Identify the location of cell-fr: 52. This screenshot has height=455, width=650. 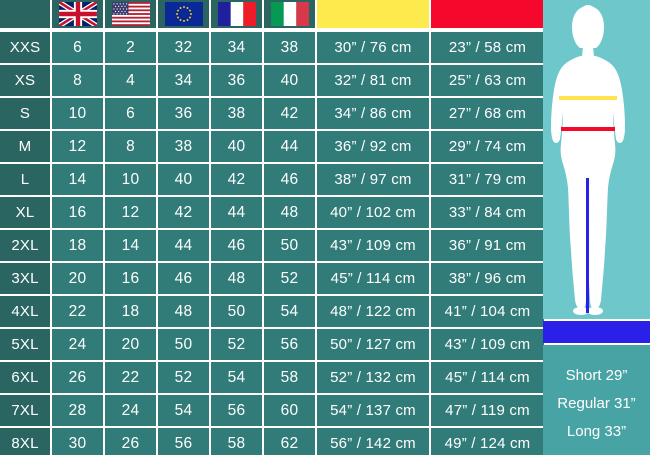
(236, 344).